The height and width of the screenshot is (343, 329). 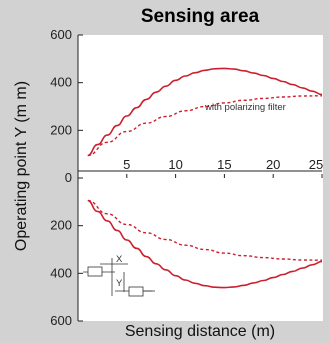 I want to click on x-axis-label: Sensing distance (m), so click(x=200, y=331).